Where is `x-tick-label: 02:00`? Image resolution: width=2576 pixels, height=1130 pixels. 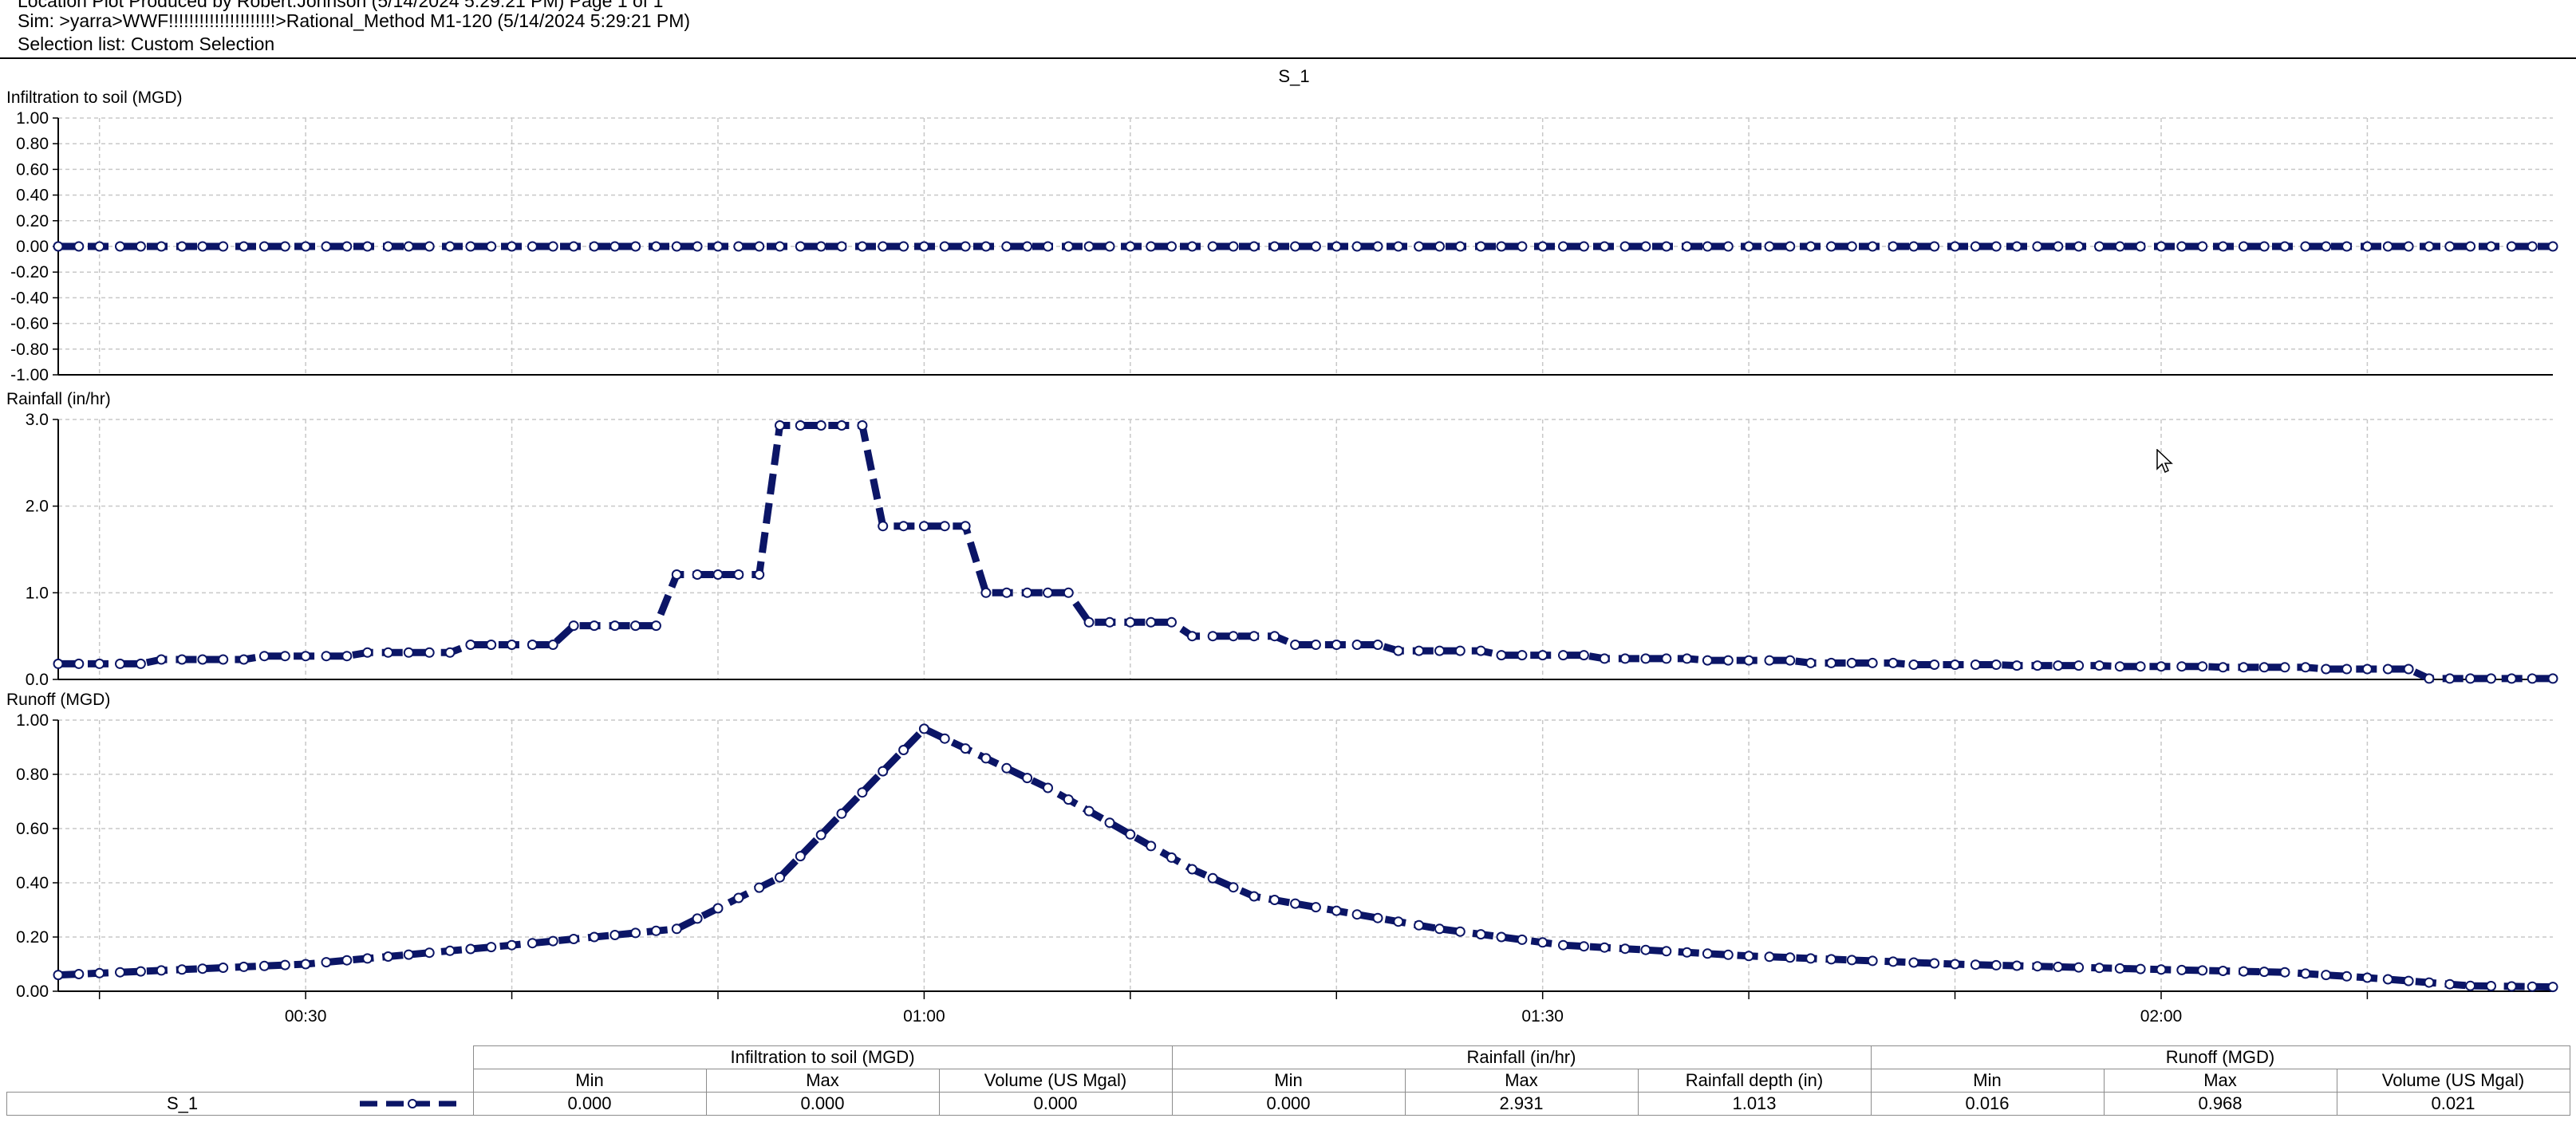 x-tick-label: 02:00 is located at coordinates (2162, 1017).